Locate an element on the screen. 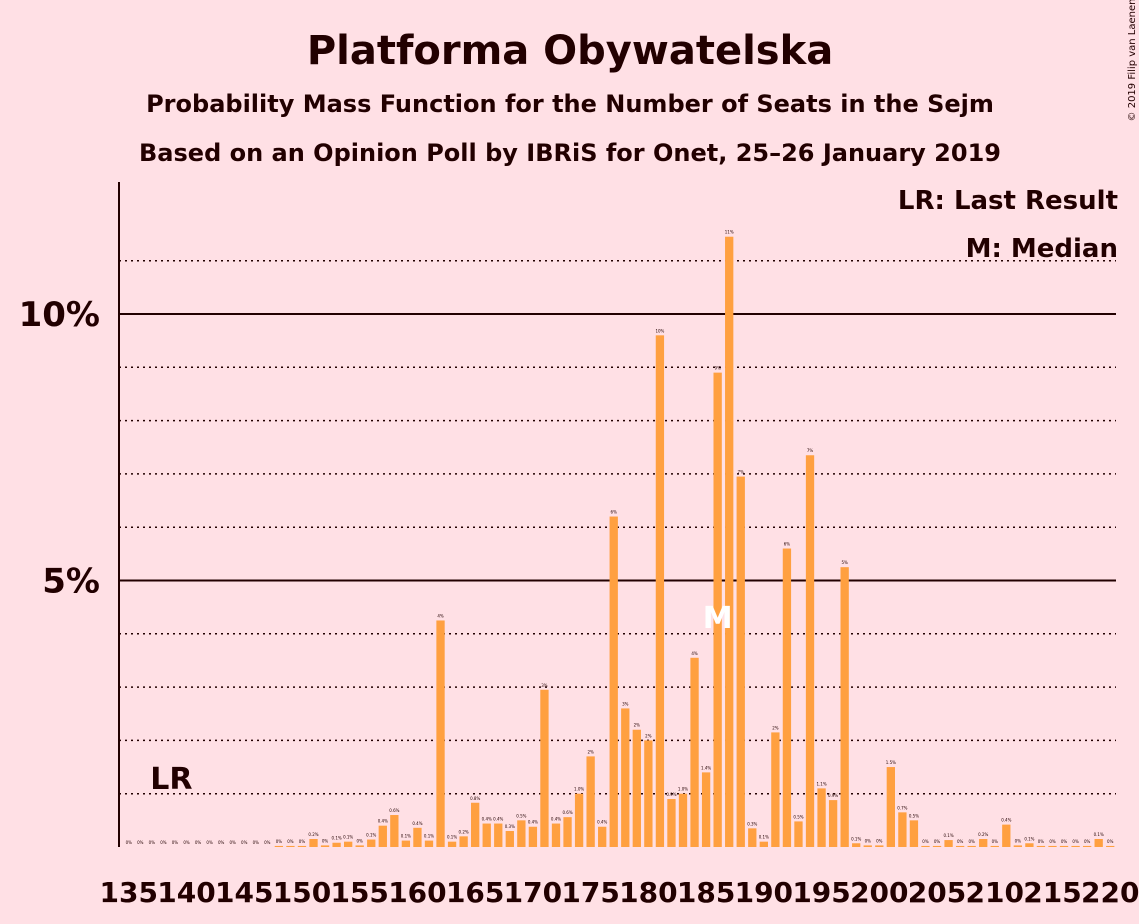 This screenshot has width=1139, height=924. bar-label-seat-217: 0% is located at coordinates (1075, 841).